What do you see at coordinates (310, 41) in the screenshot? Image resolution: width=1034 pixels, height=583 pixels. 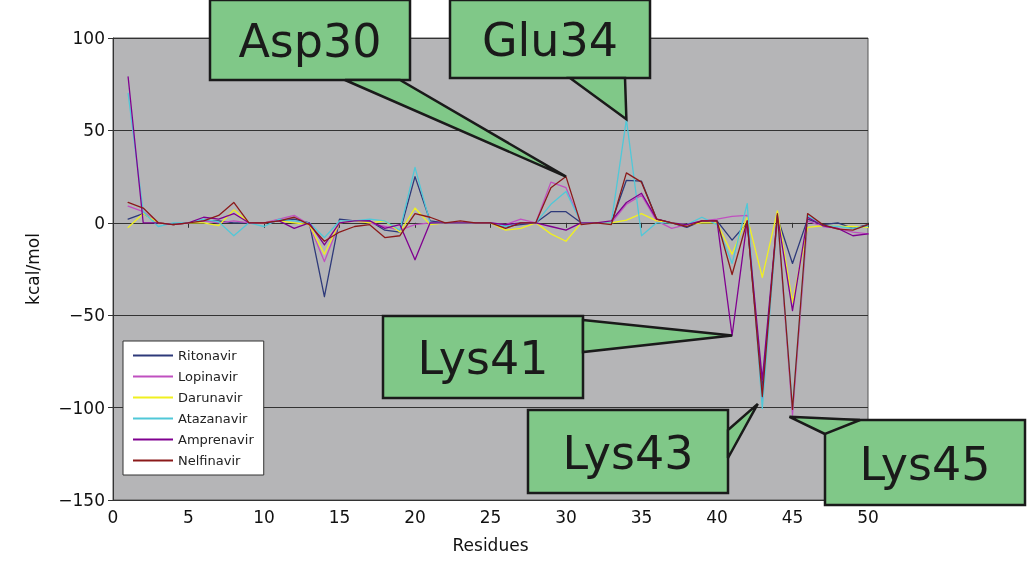 I see `annotation: Asp30` at bounding box center [310, 41].